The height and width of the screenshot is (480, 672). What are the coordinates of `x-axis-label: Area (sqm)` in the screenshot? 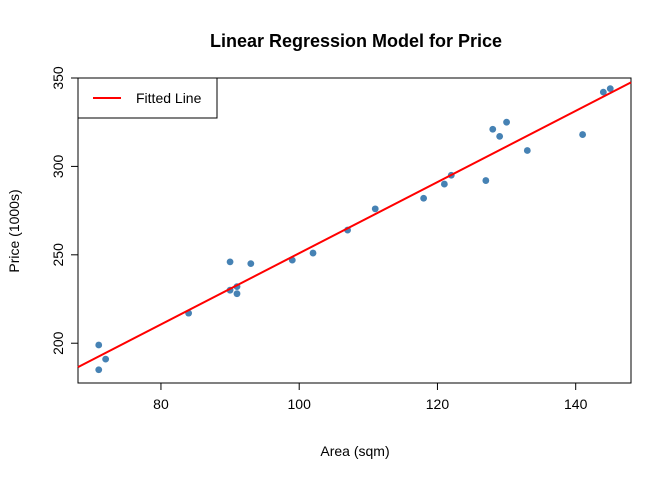 It's located at (354, 451).